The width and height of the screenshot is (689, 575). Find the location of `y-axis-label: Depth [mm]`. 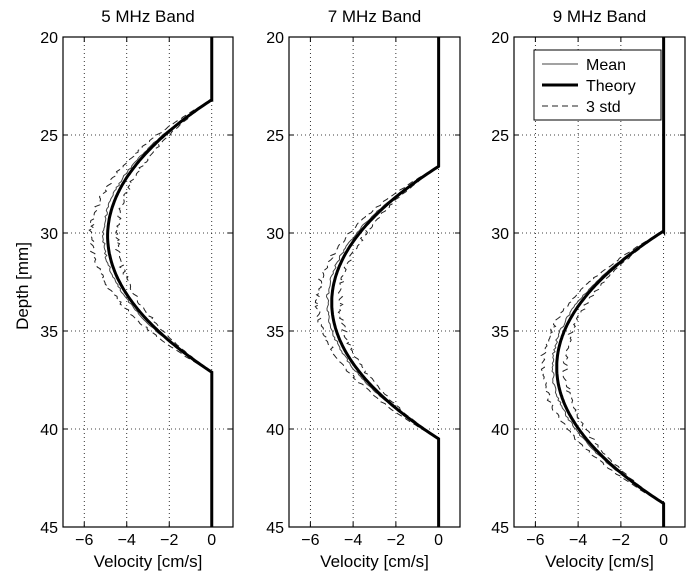

y-axis-label: Depth [mm] is located at coordinates (22, 286).